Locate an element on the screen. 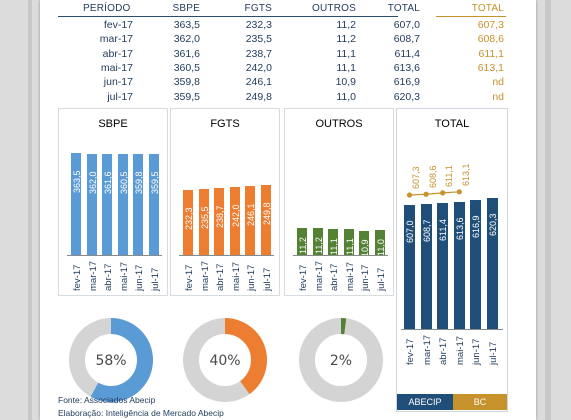  table-cell: 613,1 is located at coordinates (490, 67).